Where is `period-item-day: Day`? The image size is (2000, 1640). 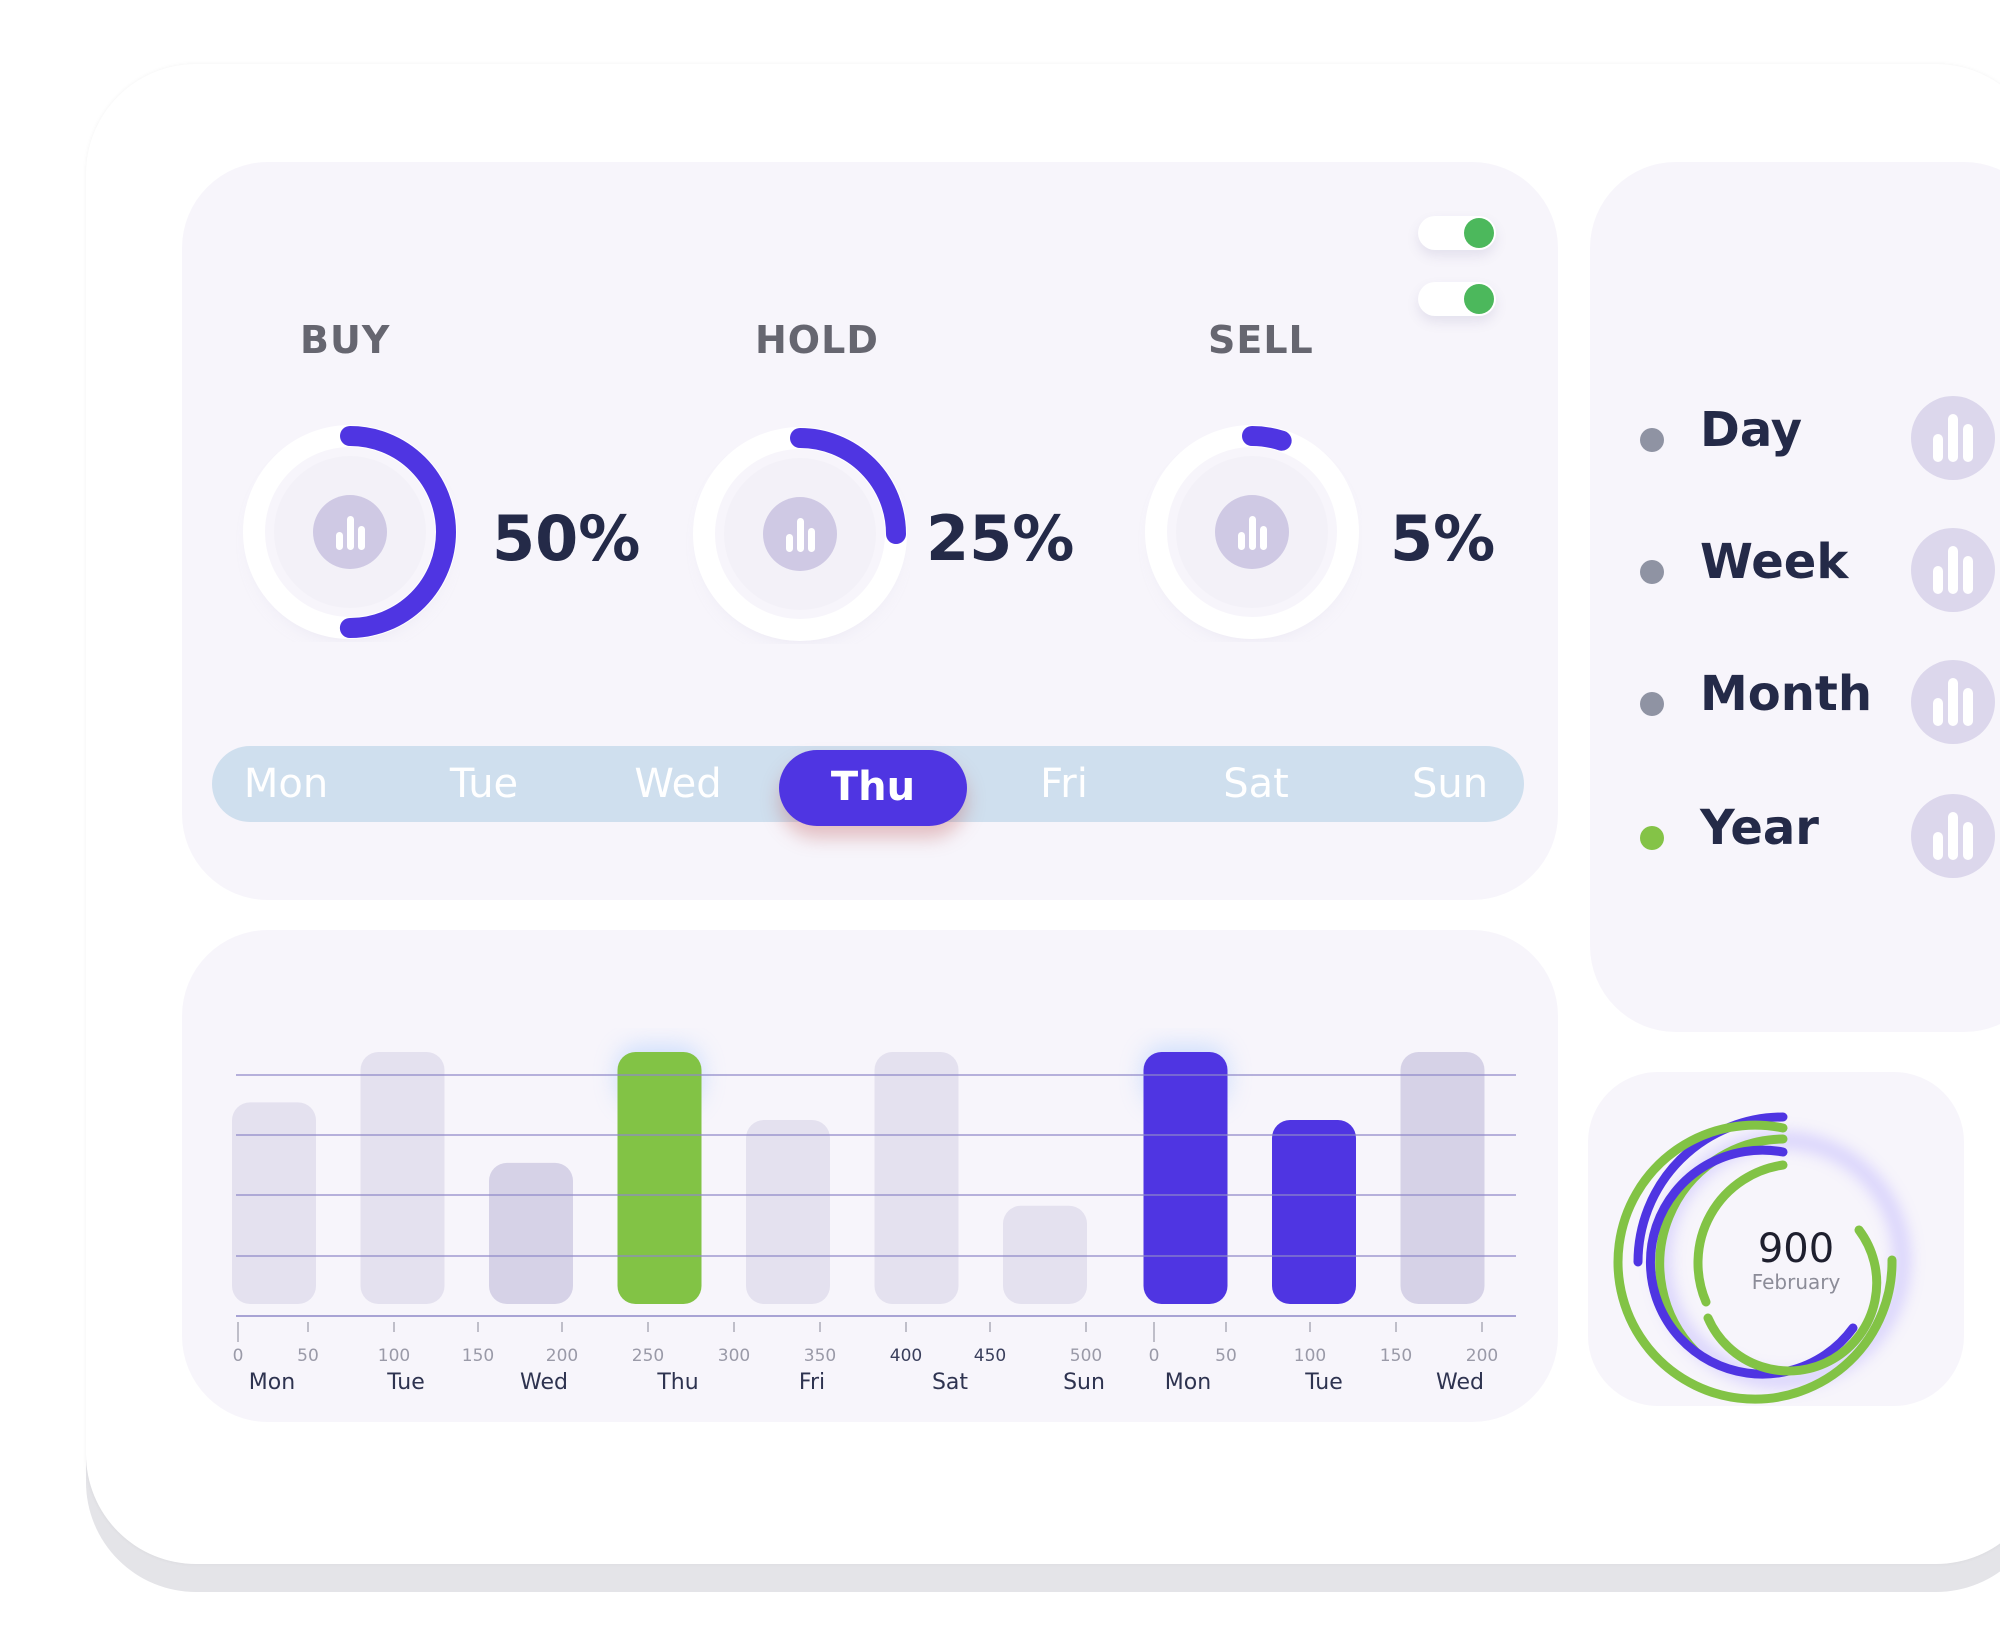
period-item-day: Day is located at coordinates (1820, 438).